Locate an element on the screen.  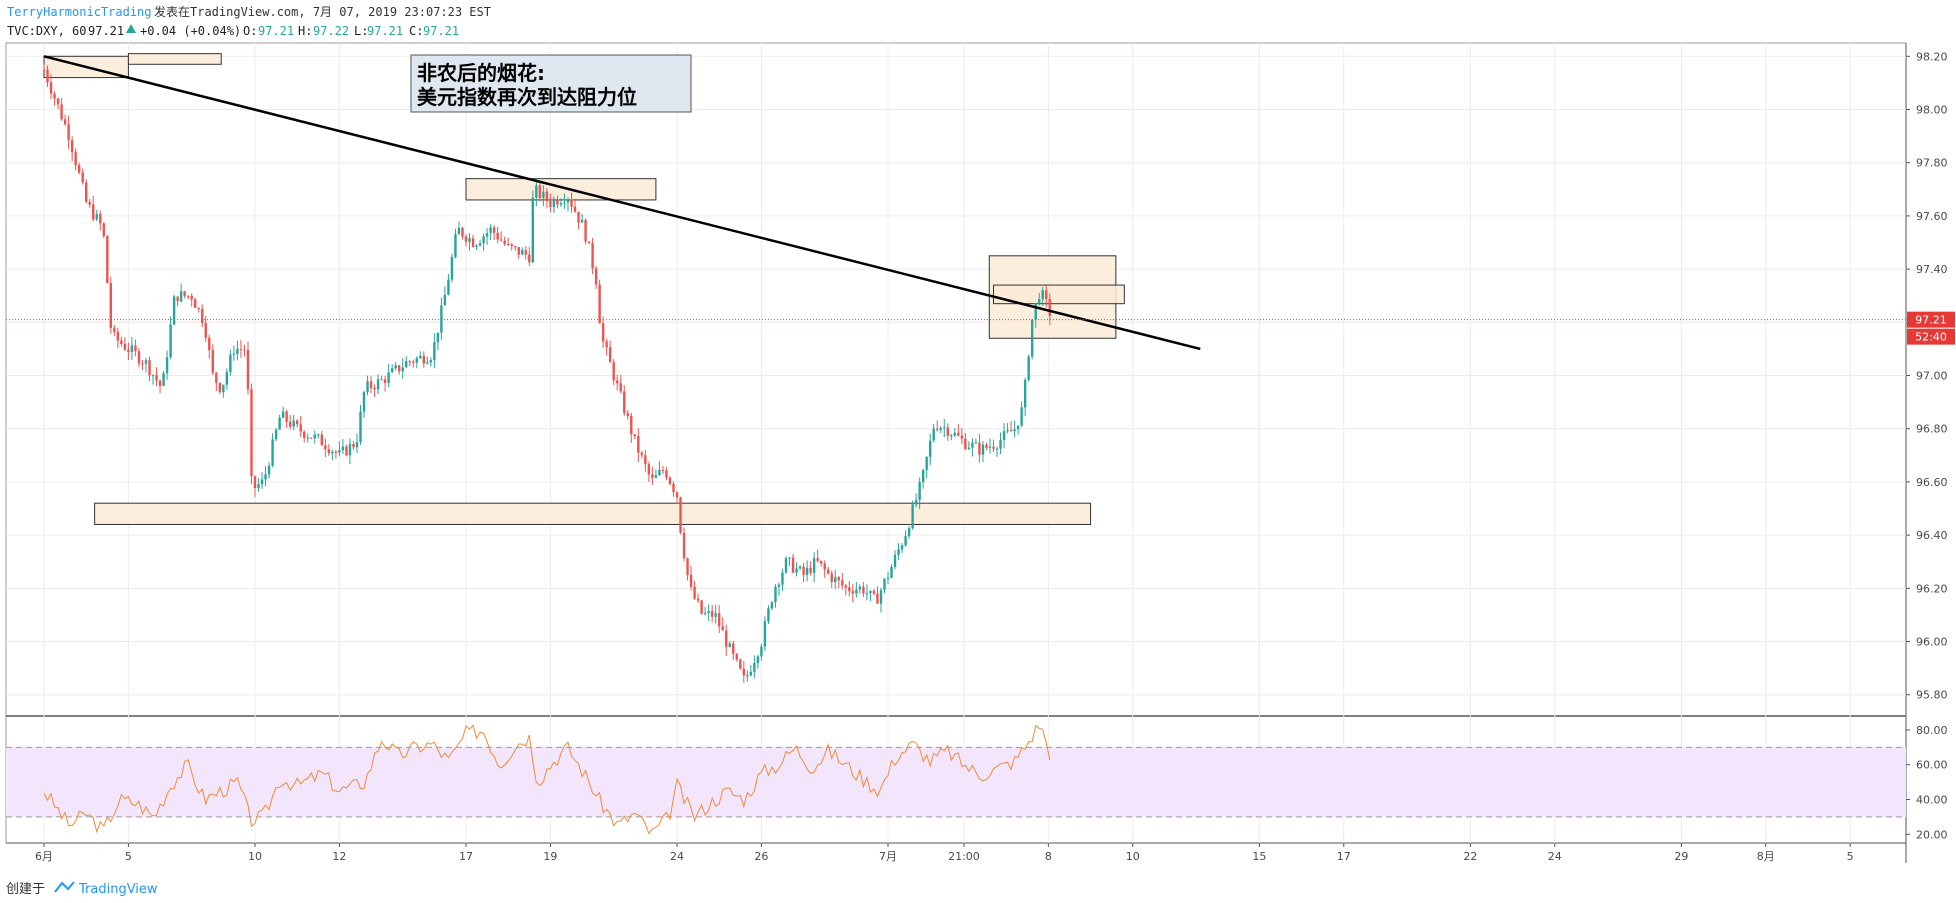
footer-brand: TradingView is located at coordinates (118, 889).